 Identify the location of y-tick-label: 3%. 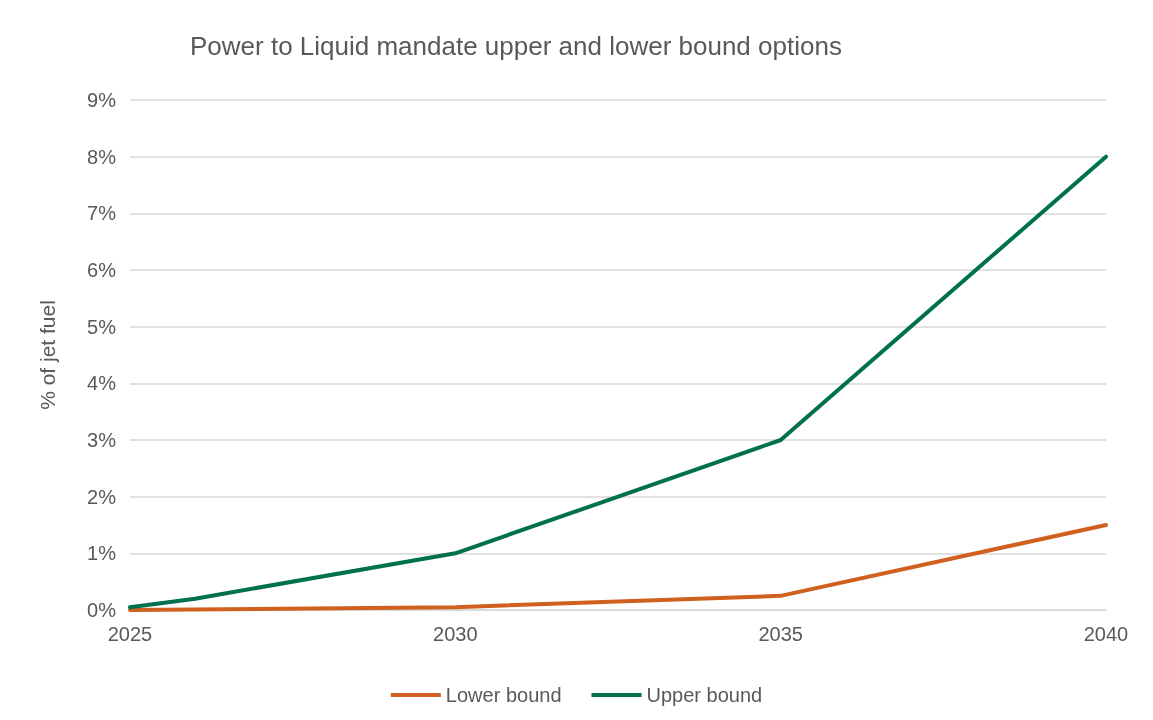
(102, 440).